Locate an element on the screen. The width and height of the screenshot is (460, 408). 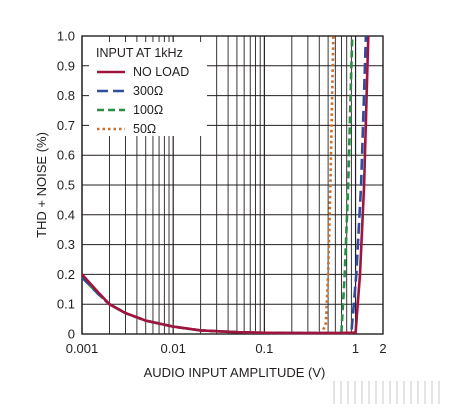
x-axis-label: AUDIO INPUT AMPLITUDE (V) is located at coordinates (235, 372).